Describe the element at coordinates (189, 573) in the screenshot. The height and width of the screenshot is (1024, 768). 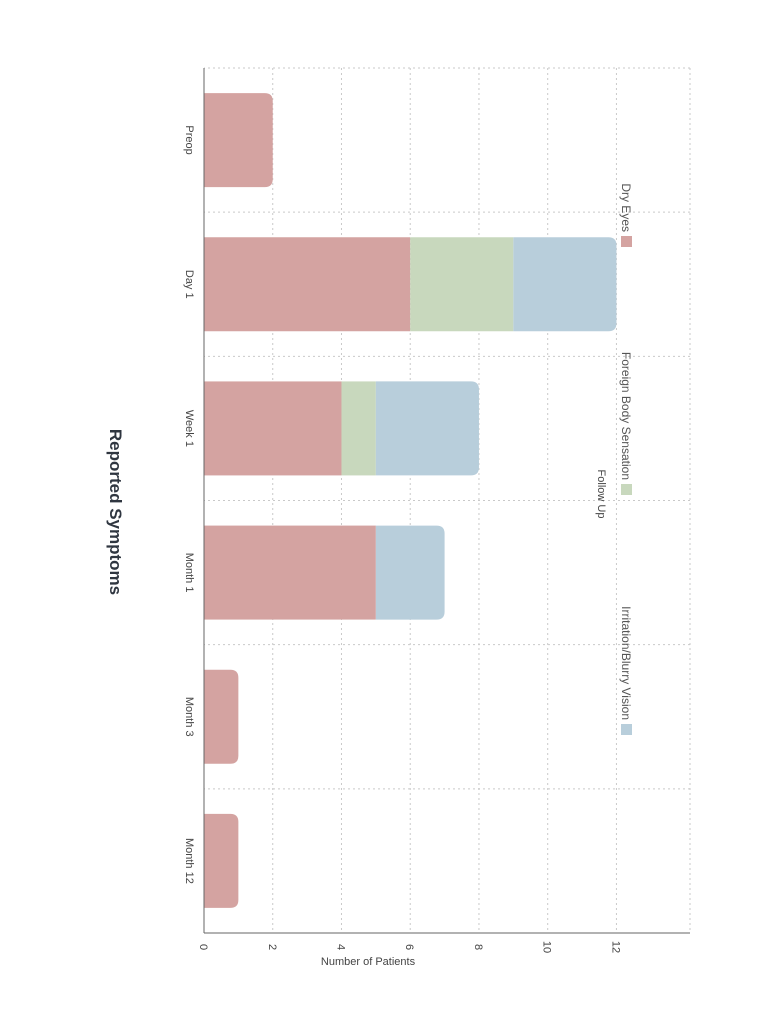
I see `x-tick-label: Month 1` at that location.